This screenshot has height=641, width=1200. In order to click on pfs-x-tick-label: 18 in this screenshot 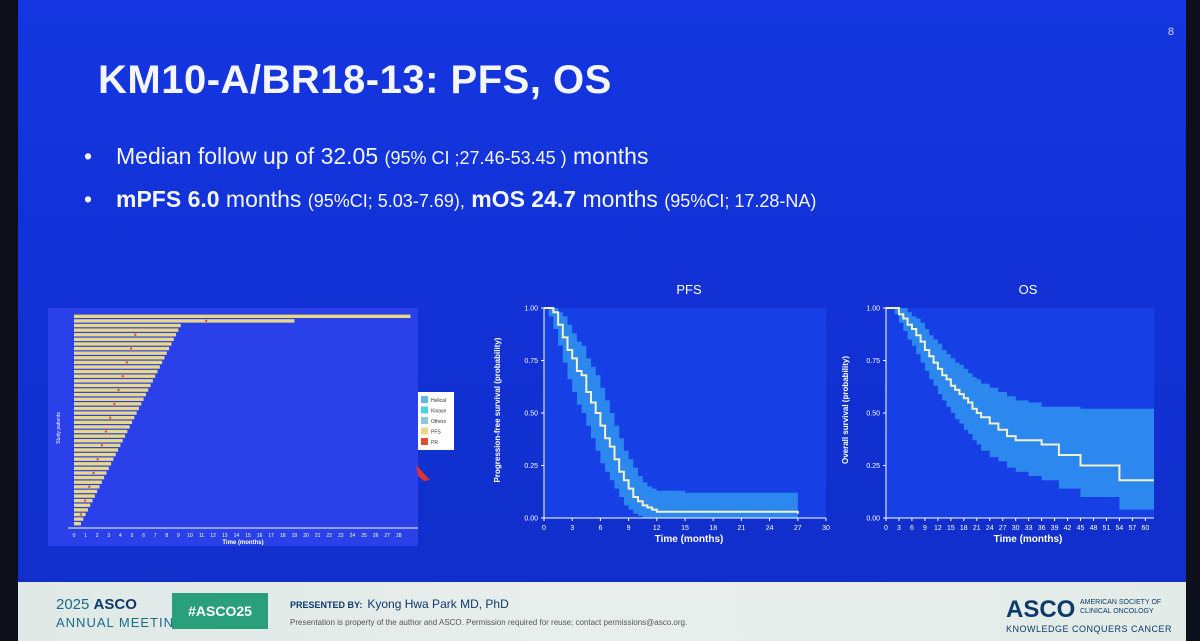, I will do `click(713, 528)`.